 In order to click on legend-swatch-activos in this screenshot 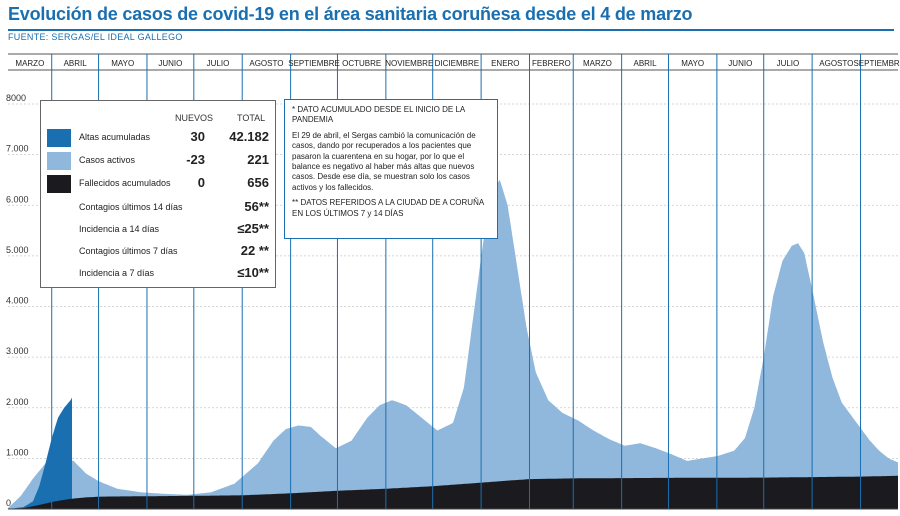, I will do `click(59, 161)`.